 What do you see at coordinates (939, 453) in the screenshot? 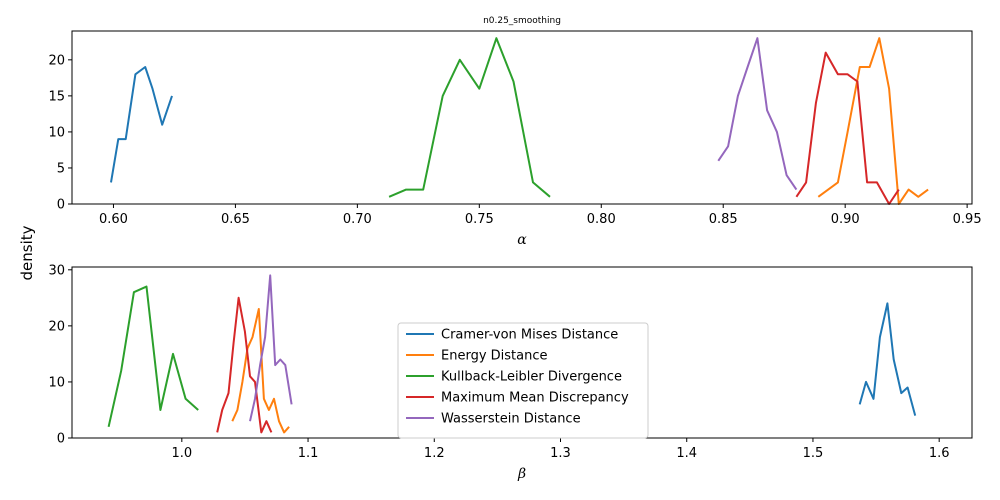
I see `x-tick-label: 1.6` at bounding box center [939, 453].